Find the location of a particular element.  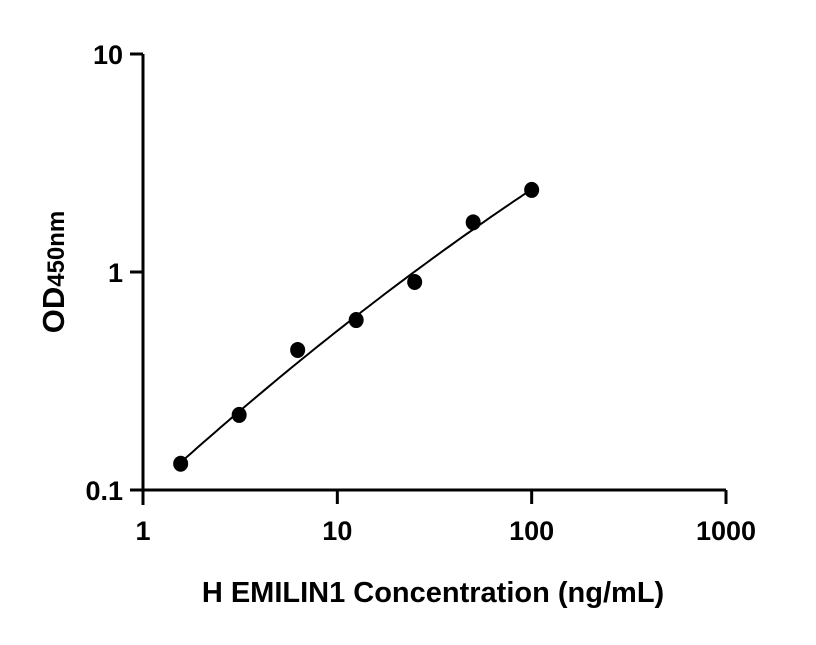

x-tick-label: 1000 is located at coordinates (726, 531).